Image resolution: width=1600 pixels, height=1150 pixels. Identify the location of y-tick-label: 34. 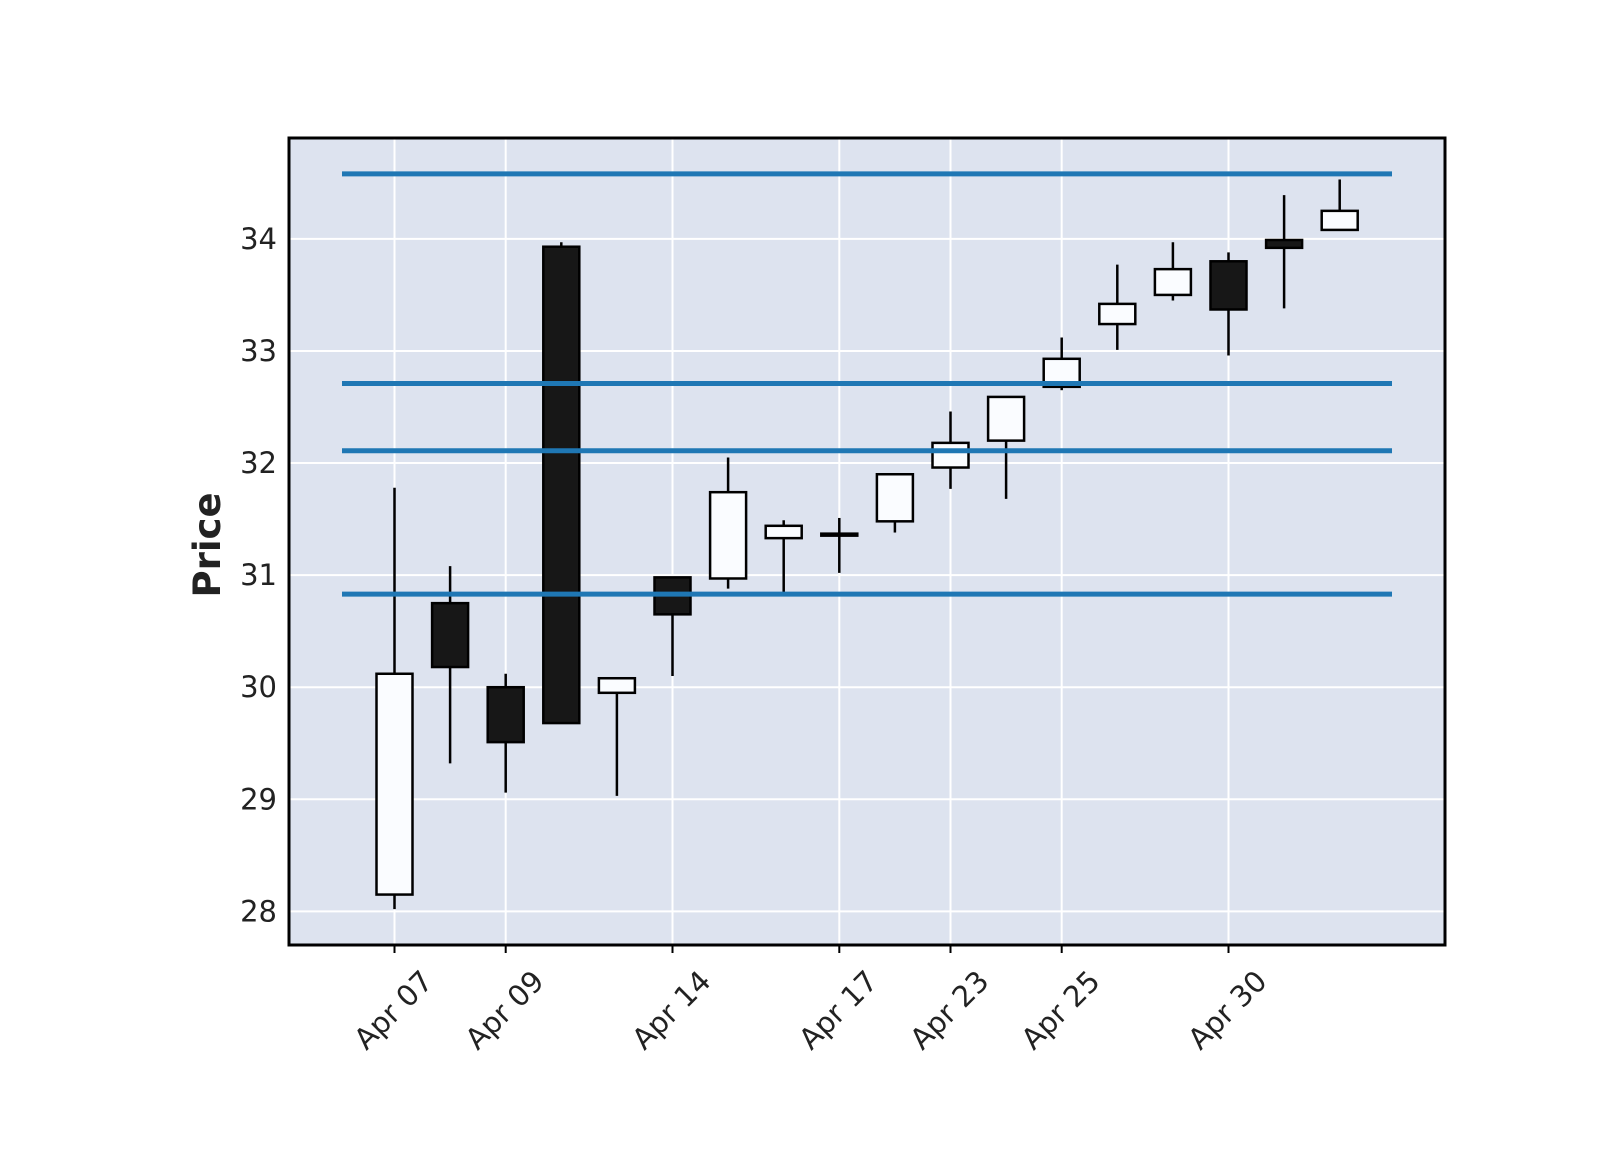
(258, 239).